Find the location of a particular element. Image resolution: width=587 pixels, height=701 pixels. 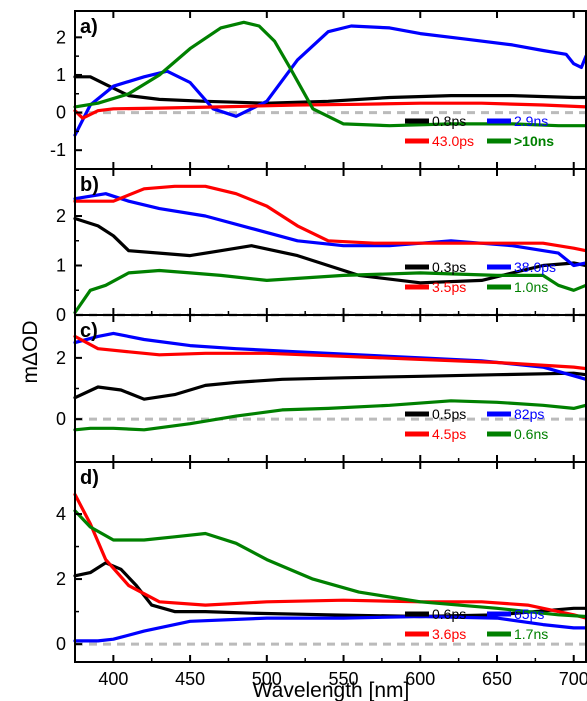

x-tick-label: 400 is located at coordinates (113, 679).